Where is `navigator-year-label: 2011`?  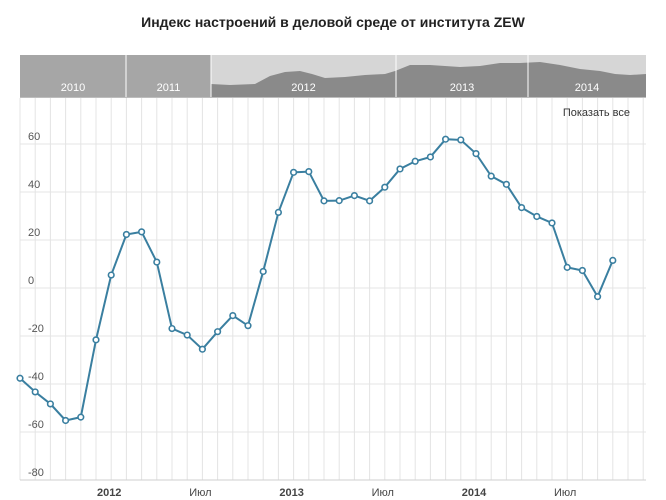 navigator-year-label: 2011 is located at coordinates (169, 88).